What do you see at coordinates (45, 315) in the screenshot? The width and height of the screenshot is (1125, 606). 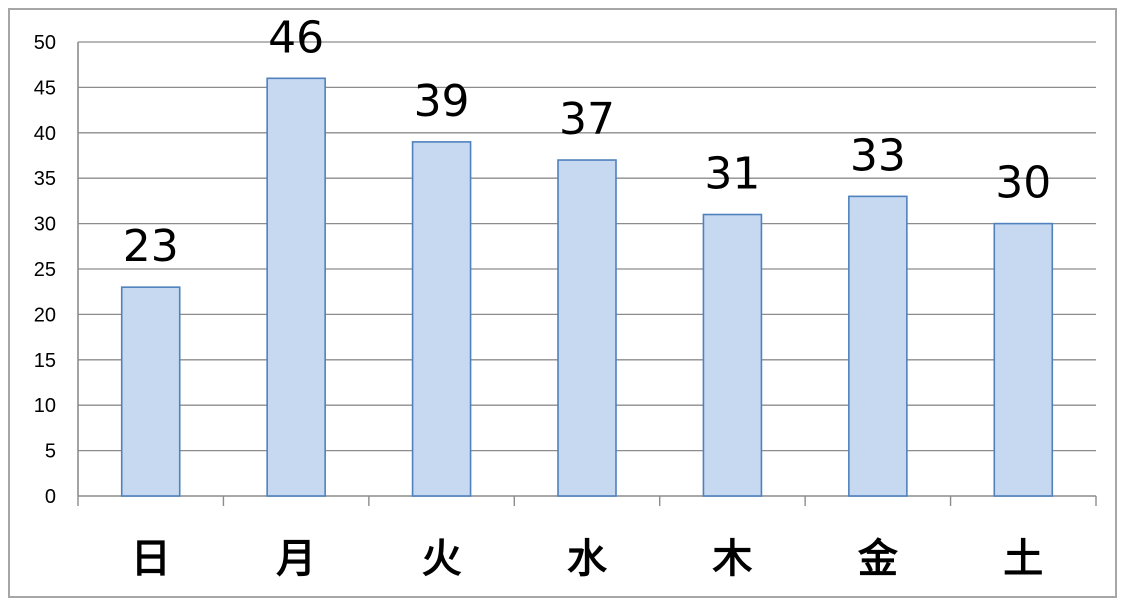 I see `y-tick-label-20: 20` at bounding box center [45, 315].